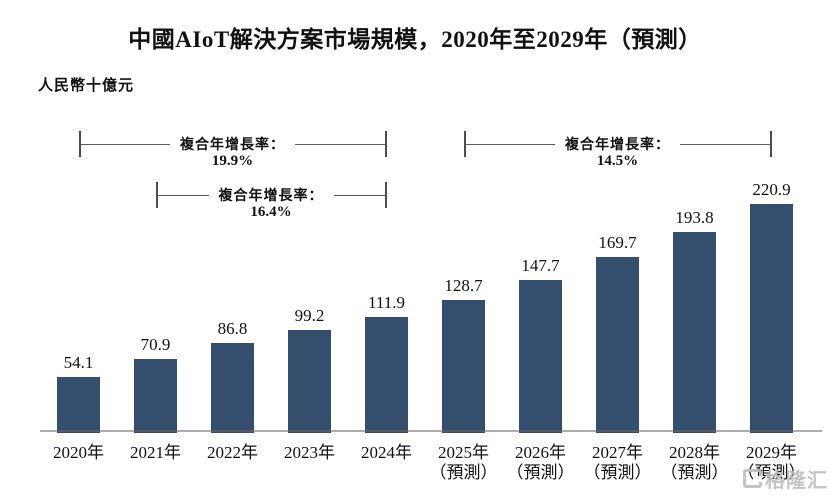  I want to click on x-axis-label-year: 2025年, so click(463, 452).